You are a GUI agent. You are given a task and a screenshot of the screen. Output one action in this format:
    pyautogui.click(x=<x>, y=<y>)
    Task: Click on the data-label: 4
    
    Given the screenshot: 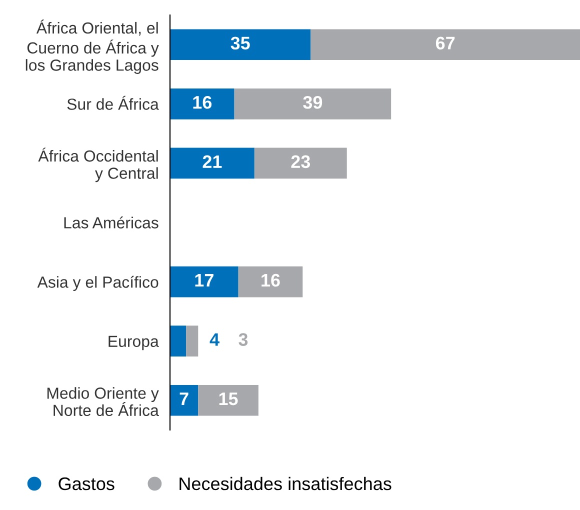 What is the action you would take?
    pyautogui.click(x=215, y=339)
    